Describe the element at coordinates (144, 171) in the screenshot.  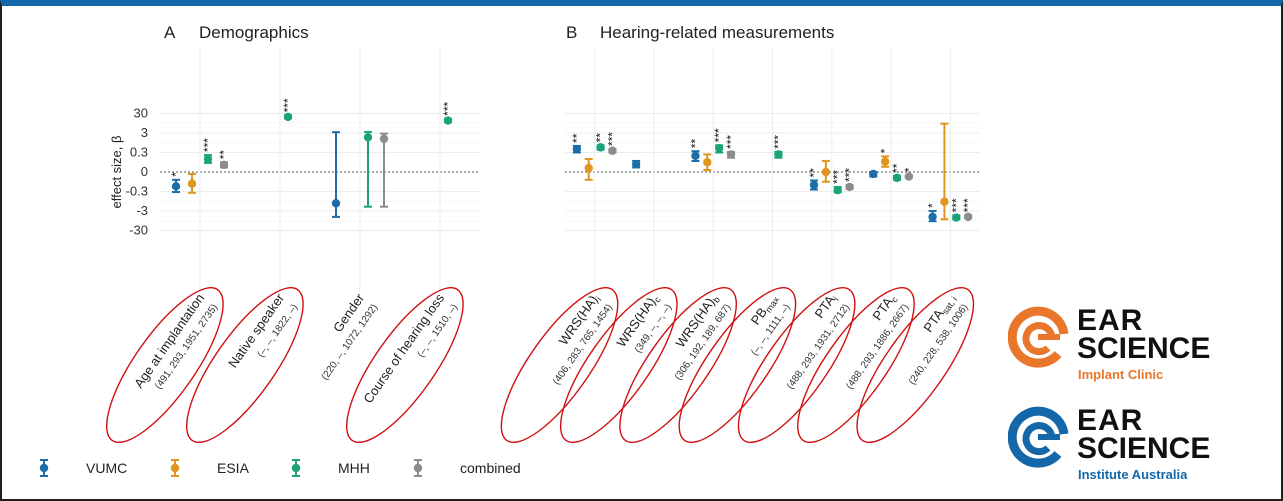
I see `y-tick-label: 0` at that location.